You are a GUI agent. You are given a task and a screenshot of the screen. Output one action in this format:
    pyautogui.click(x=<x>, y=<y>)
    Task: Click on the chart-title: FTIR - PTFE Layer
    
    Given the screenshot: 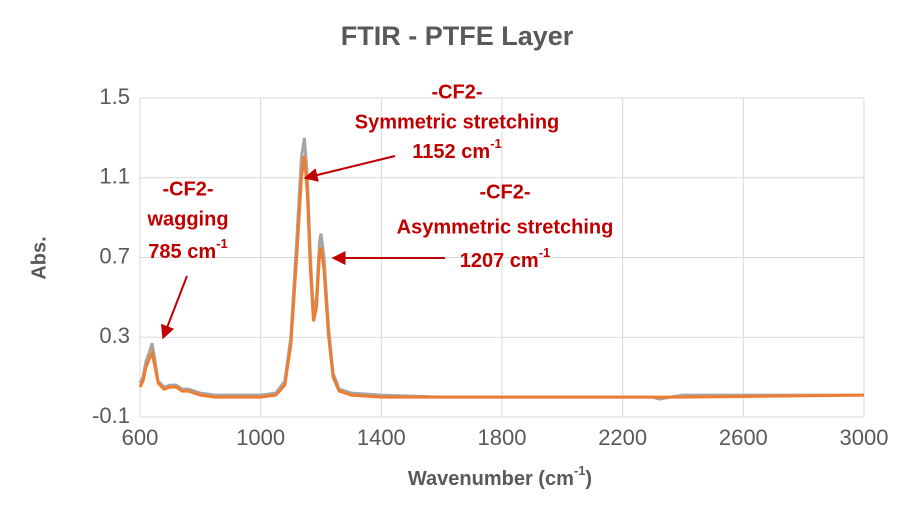 What is the action you would take?
    pyautogui.click(x=457, y=36)
    